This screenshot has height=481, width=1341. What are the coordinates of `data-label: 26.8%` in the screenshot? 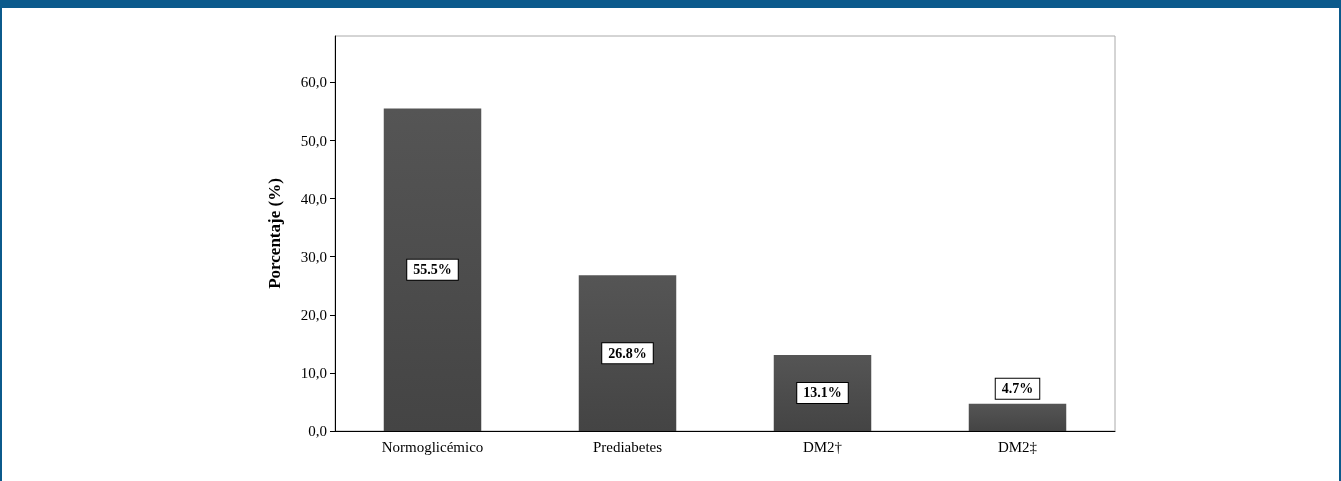 It's located at (627, 353).